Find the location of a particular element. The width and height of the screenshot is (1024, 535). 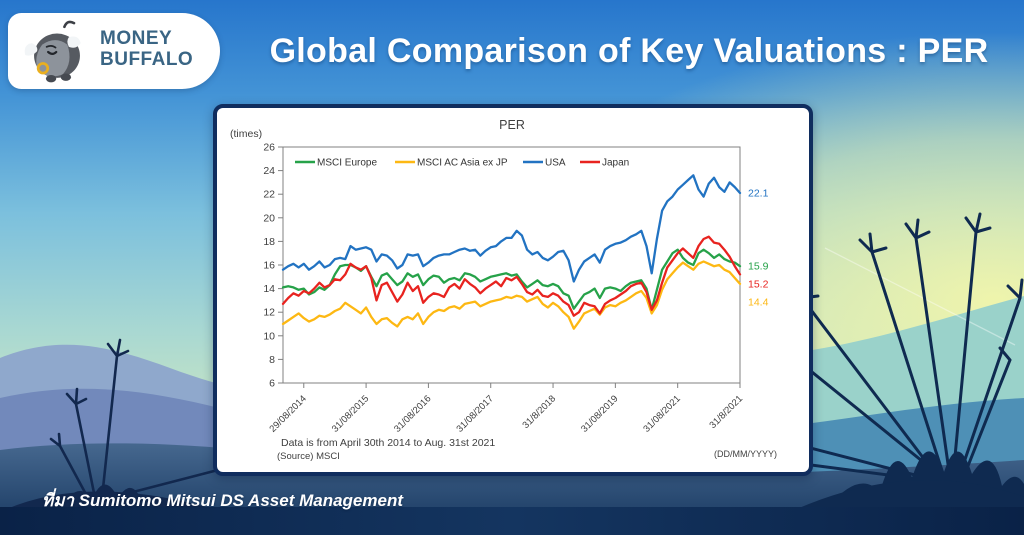

x-axis-format-note: (DD/MM/YYYY) is located at coordinates (745, 454).